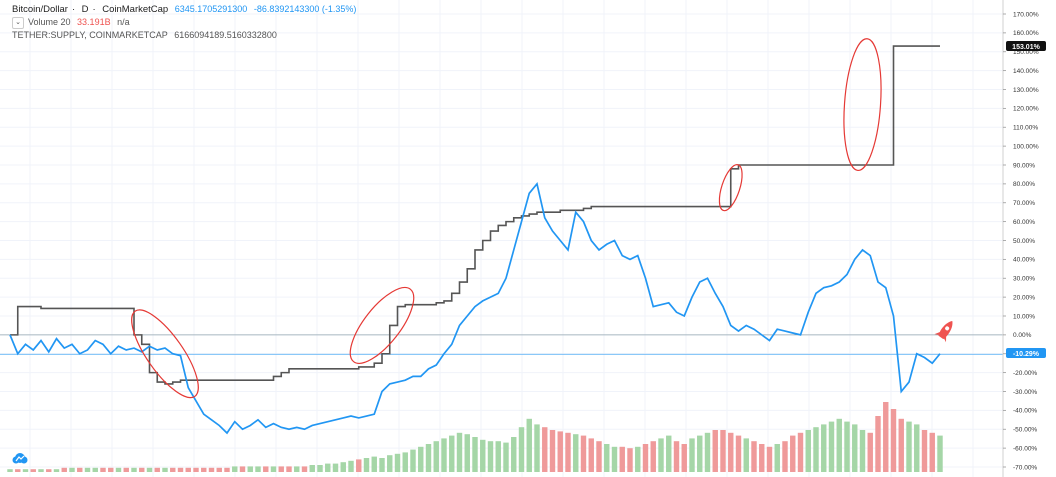  Describe the element at coordinates (943, 331) in the screenshot. I see `rocket-icon` at that location.